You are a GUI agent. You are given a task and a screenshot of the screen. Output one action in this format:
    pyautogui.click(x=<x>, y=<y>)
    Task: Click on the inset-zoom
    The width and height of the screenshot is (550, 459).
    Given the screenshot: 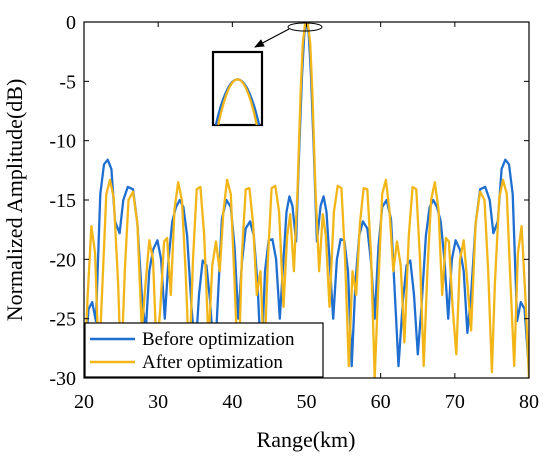 What is the action you would take?
    pyautogui.click(x=267, y=74)
    